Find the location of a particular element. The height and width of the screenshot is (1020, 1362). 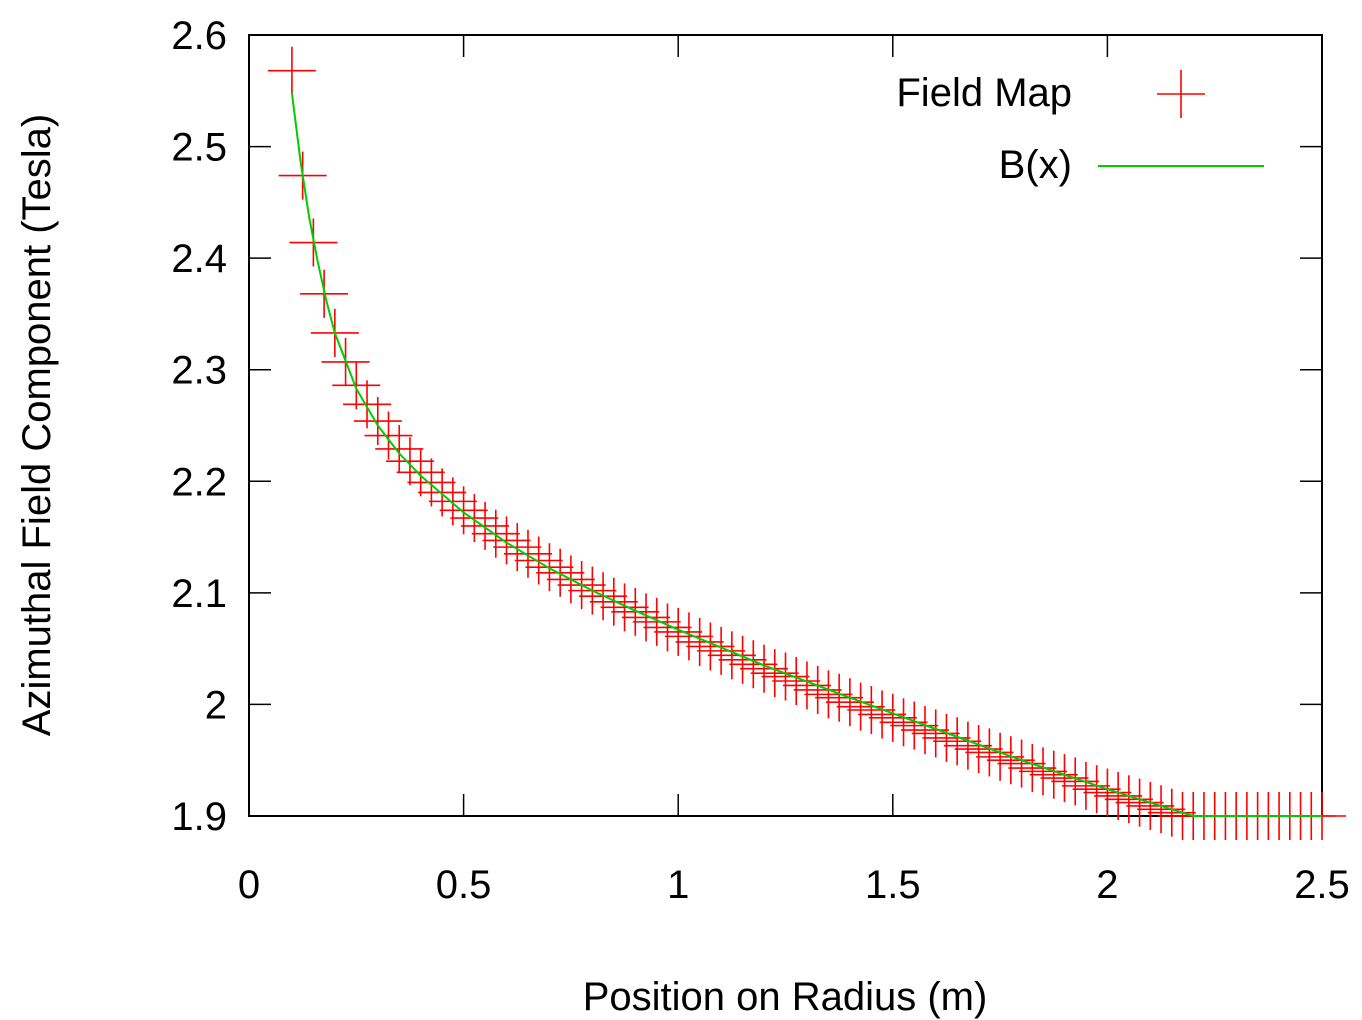

x-tick-label: 1.5 is located at coordinates (893, 885).